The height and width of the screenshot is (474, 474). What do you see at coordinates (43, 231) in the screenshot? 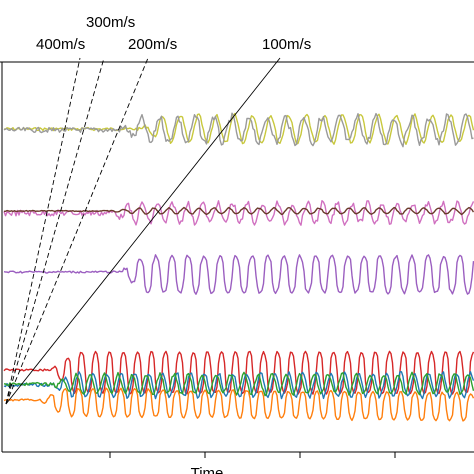
I see `velocity-line` at bounding box center [43, 231].